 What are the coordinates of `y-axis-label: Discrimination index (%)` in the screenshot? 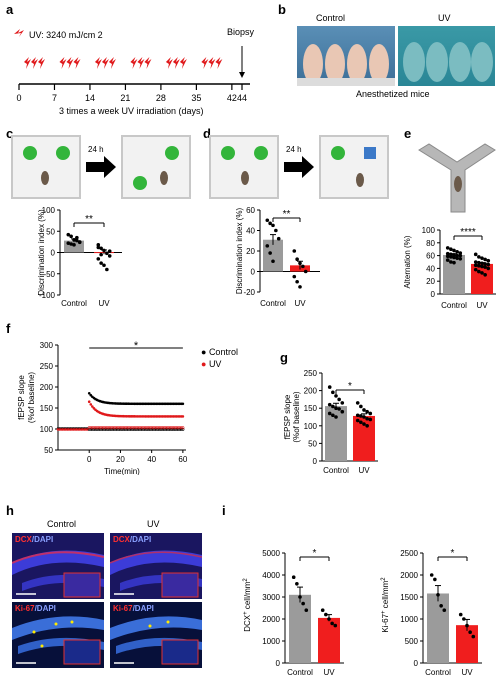 It's located at (41, 252).